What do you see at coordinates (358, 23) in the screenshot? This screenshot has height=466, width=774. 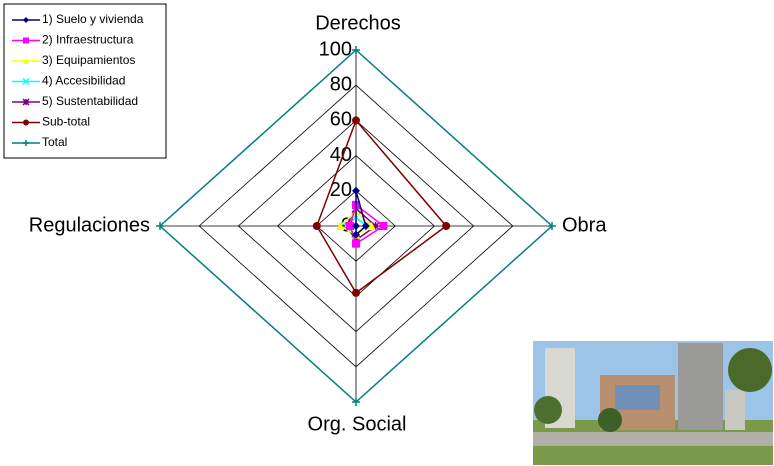 I see `axis-label: Derechos` at bounding box center [358, 23].